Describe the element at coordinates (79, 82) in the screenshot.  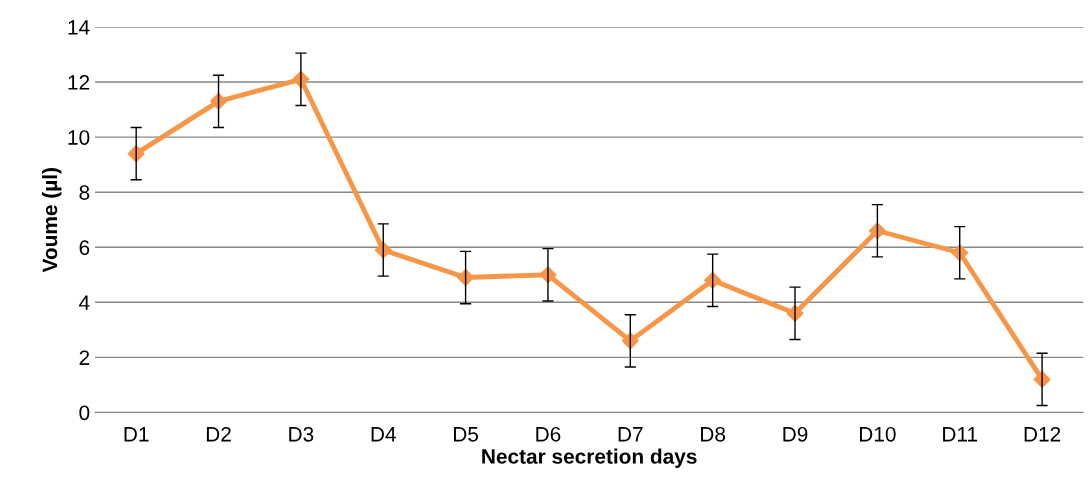
I see `y-tick-label: 12` at that location.